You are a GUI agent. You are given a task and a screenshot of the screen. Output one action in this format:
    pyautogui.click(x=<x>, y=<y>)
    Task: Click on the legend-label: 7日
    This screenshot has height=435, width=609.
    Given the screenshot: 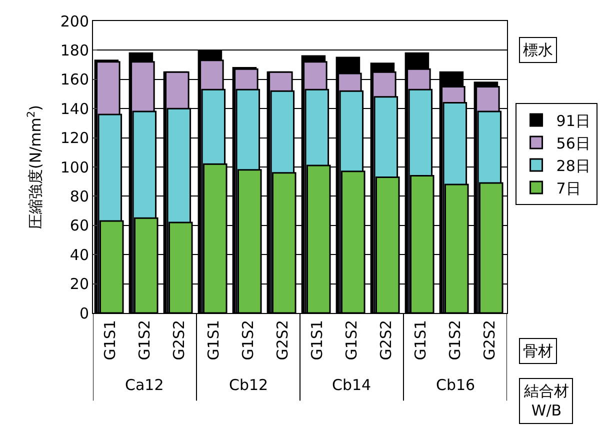 What is the action you would take?
    pyautogui.click(x=568, y=188)
    